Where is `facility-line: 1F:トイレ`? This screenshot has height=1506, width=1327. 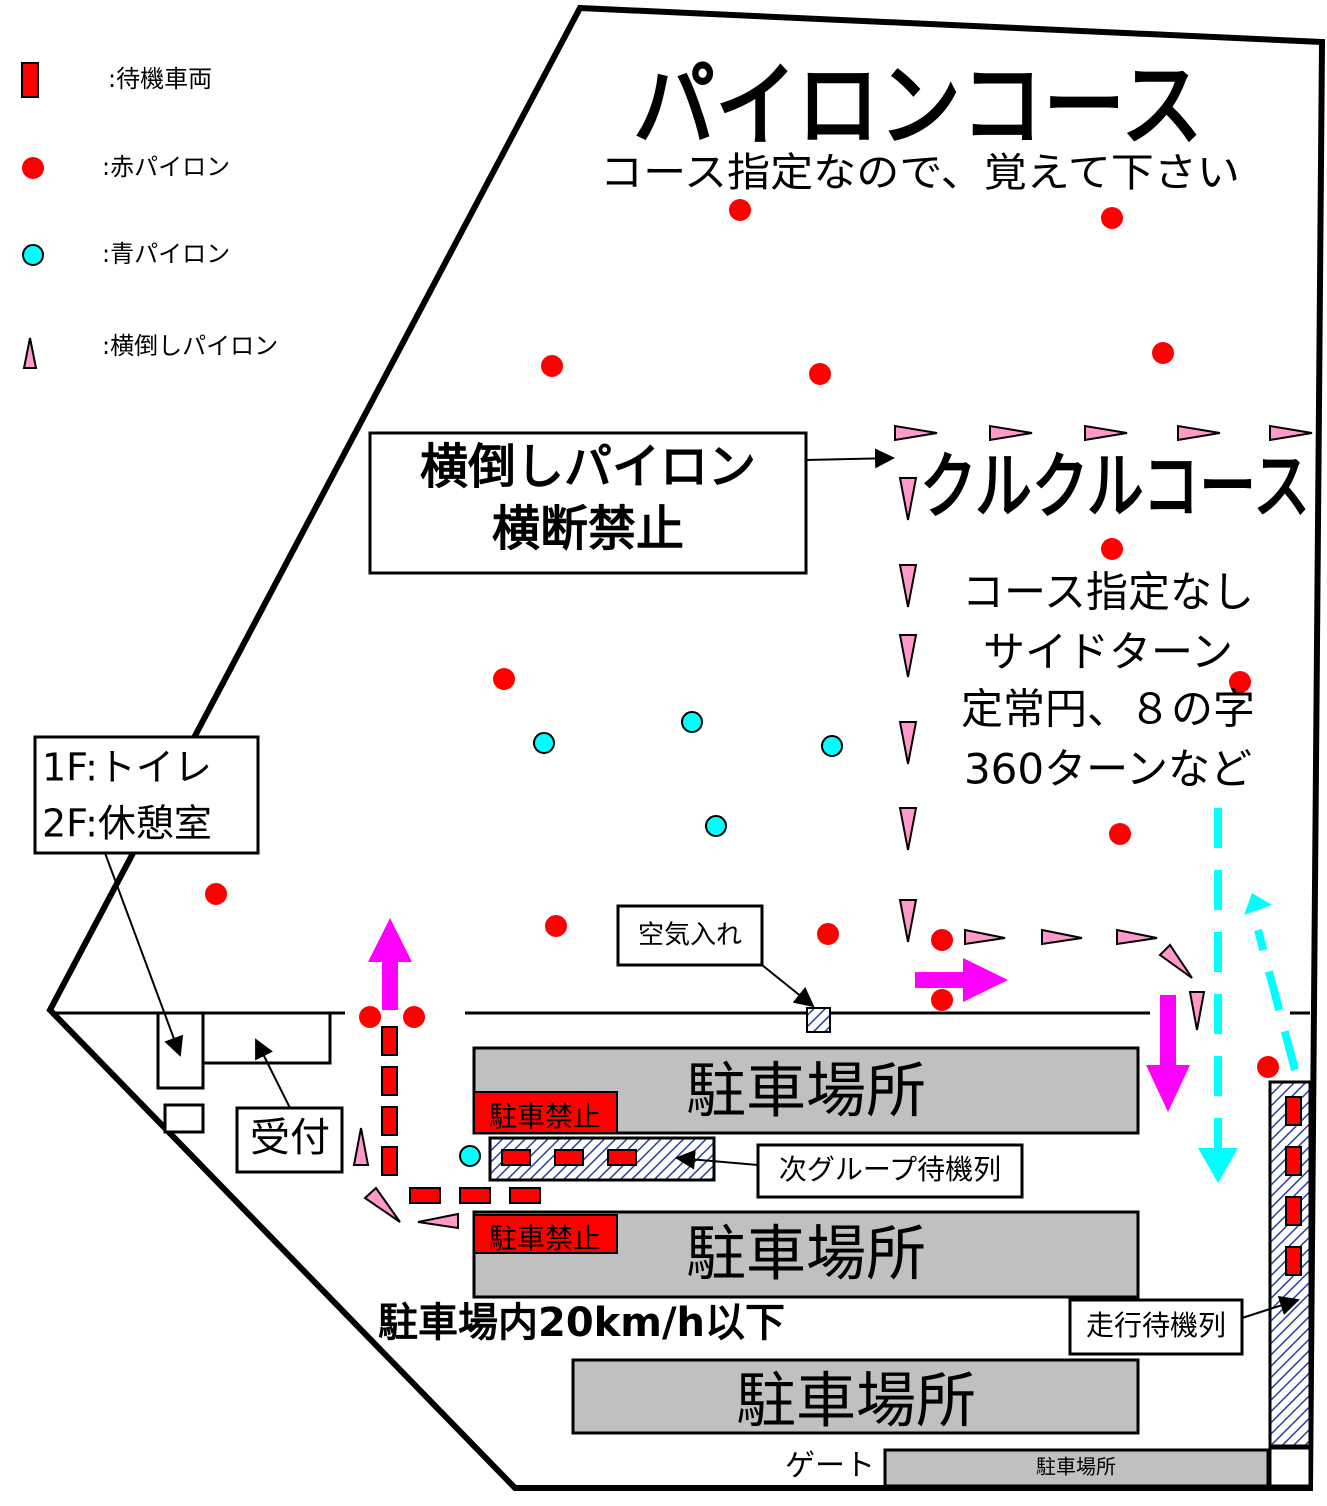
facility-line: 1F:トイレ is located at coordinates (127, 768).